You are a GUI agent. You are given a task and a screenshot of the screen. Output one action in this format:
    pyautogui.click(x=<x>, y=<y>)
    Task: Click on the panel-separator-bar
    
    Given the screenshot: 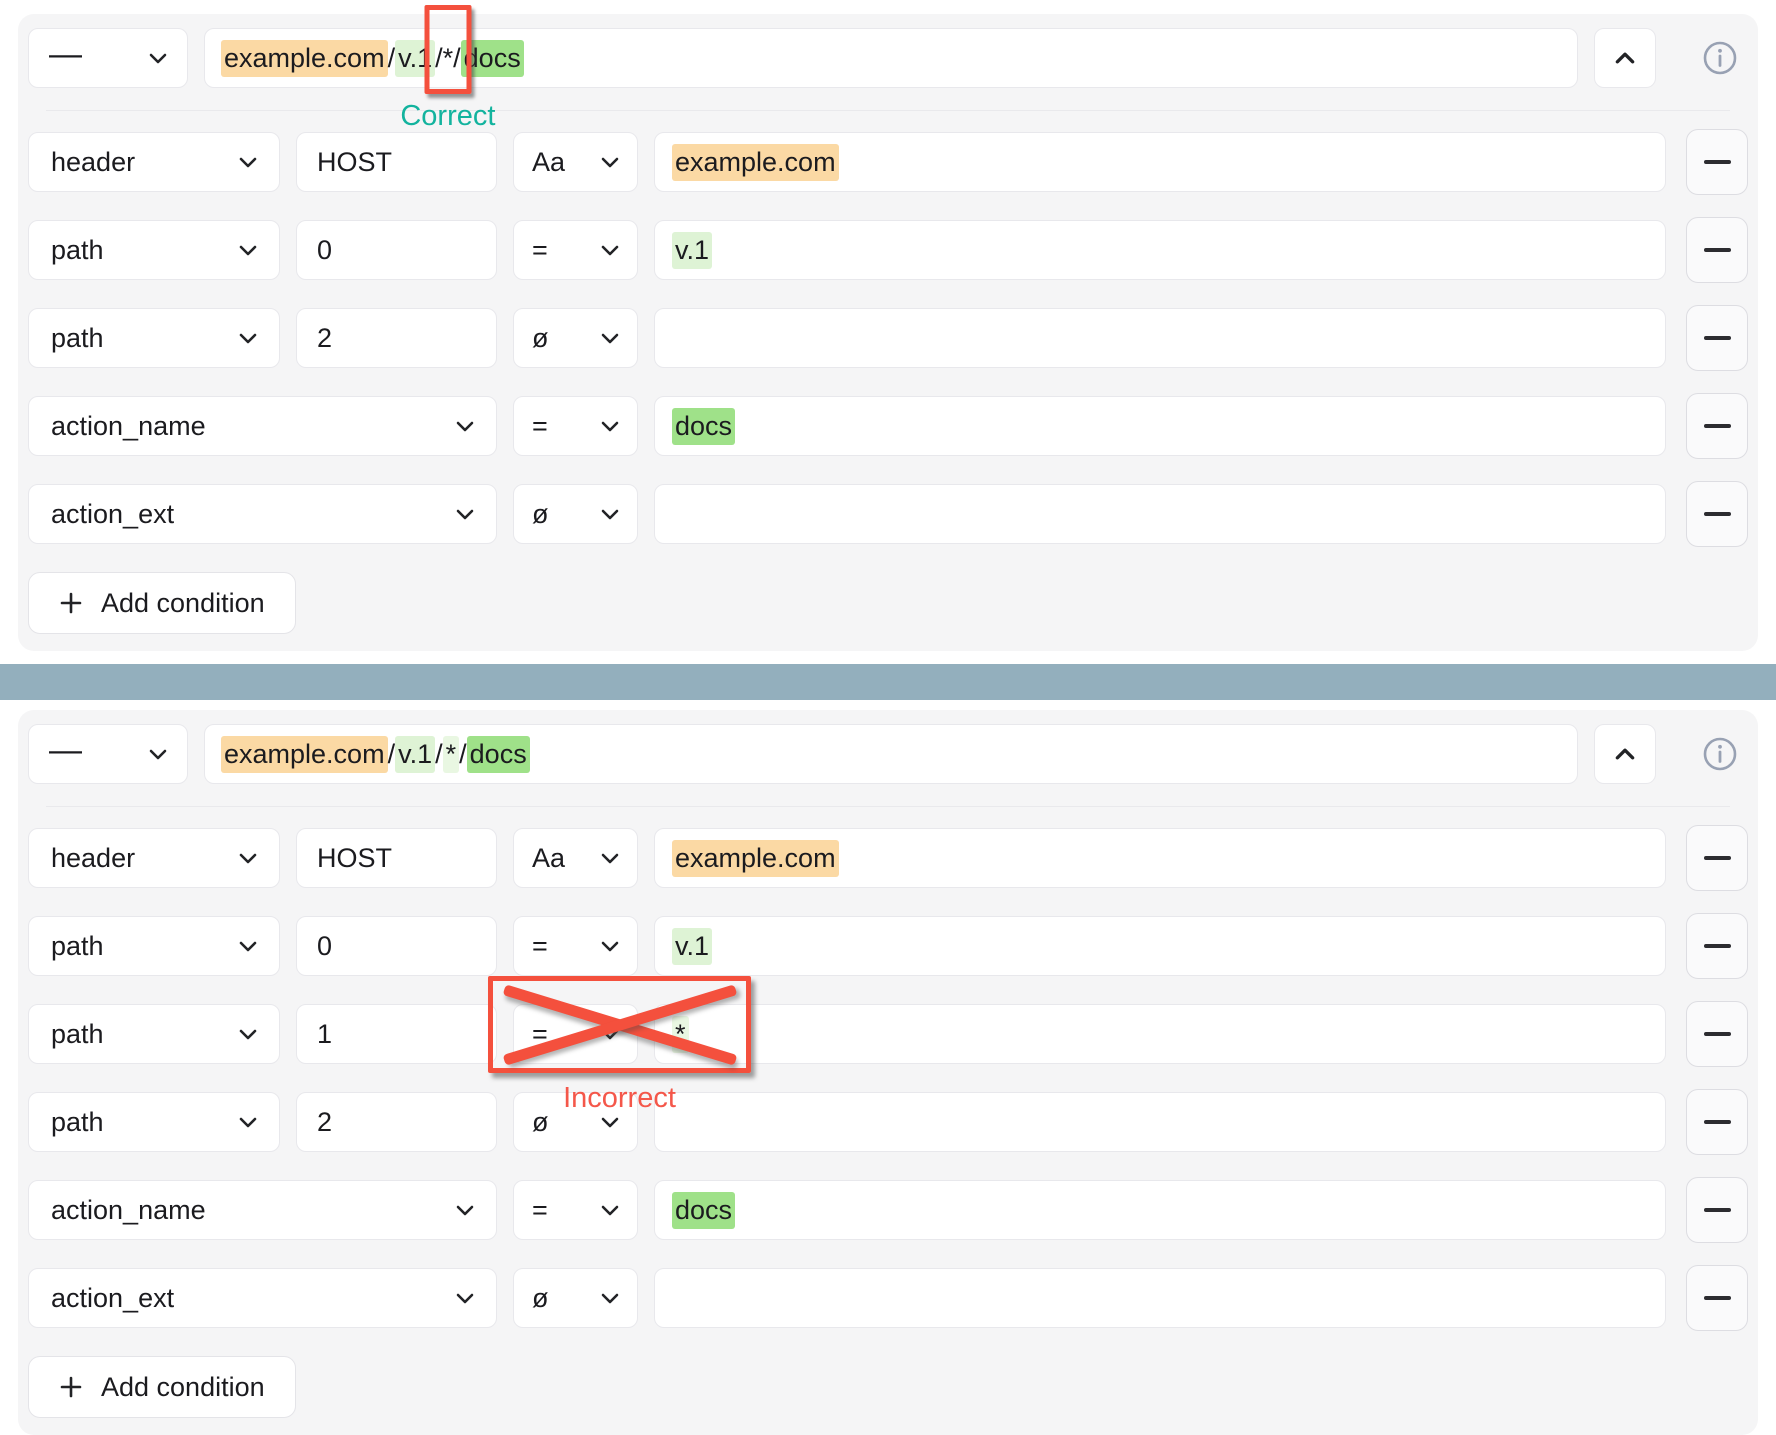 What is the action you would take?
    pyautogui.click(x=888, y=682)
    